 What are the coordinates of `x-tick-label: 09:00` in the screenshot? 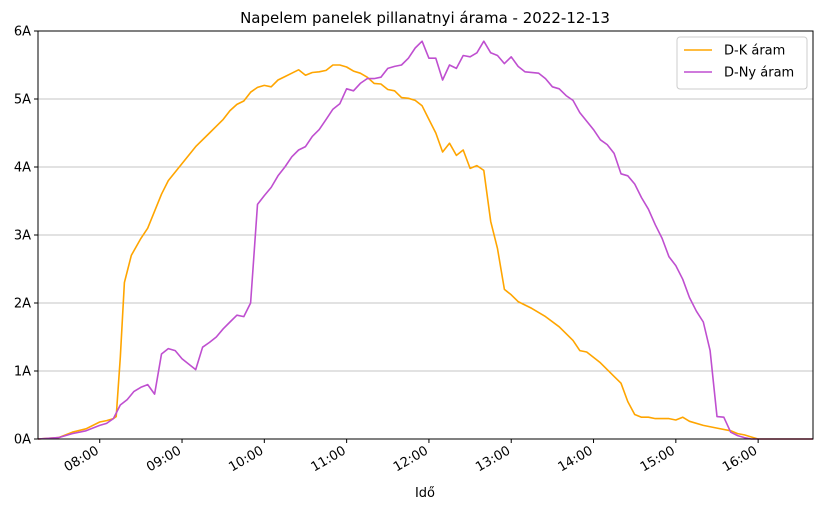 It's located at (164, 459).